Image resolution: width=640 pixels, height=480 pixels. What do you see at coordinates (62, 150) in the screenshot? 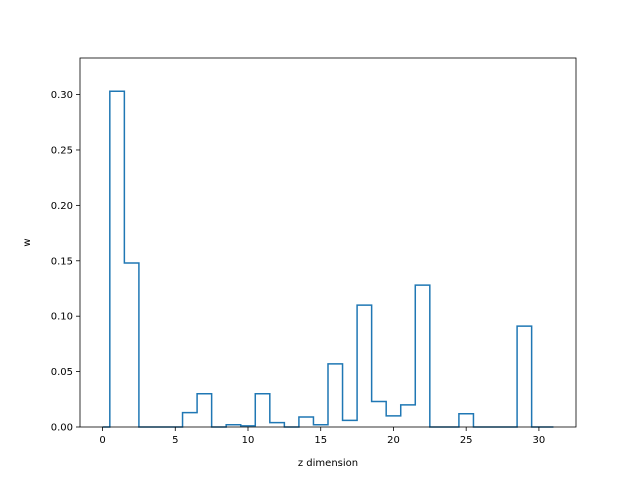
I see `y-tick-label: 0.25` at bounding box center [62, 150].